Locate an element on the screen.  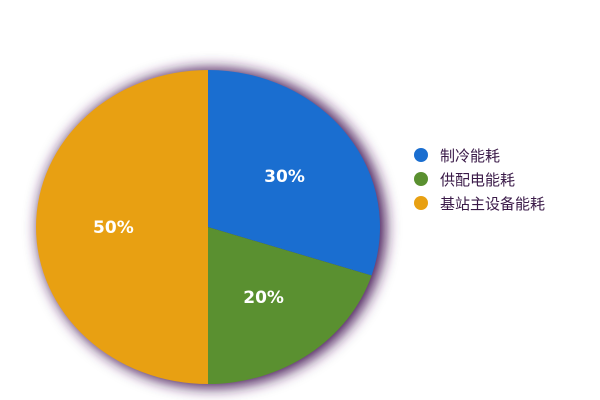
legend-item: 制冷能耗 is located at coordinates (479, 155).